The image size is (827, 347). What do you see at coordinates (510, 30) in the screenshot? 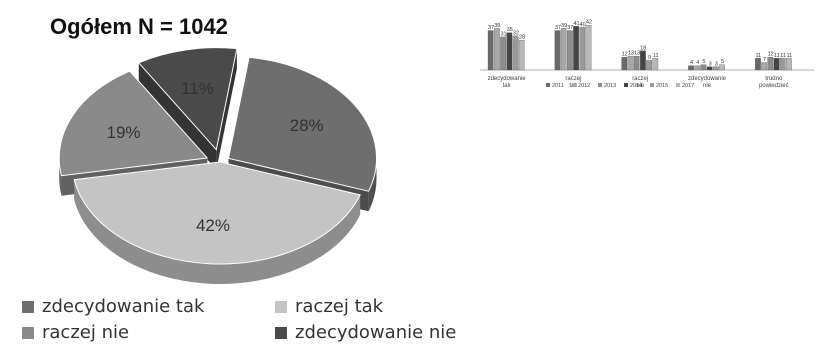
I see `bar-data-label: 35` at bounding box center [510, 30].